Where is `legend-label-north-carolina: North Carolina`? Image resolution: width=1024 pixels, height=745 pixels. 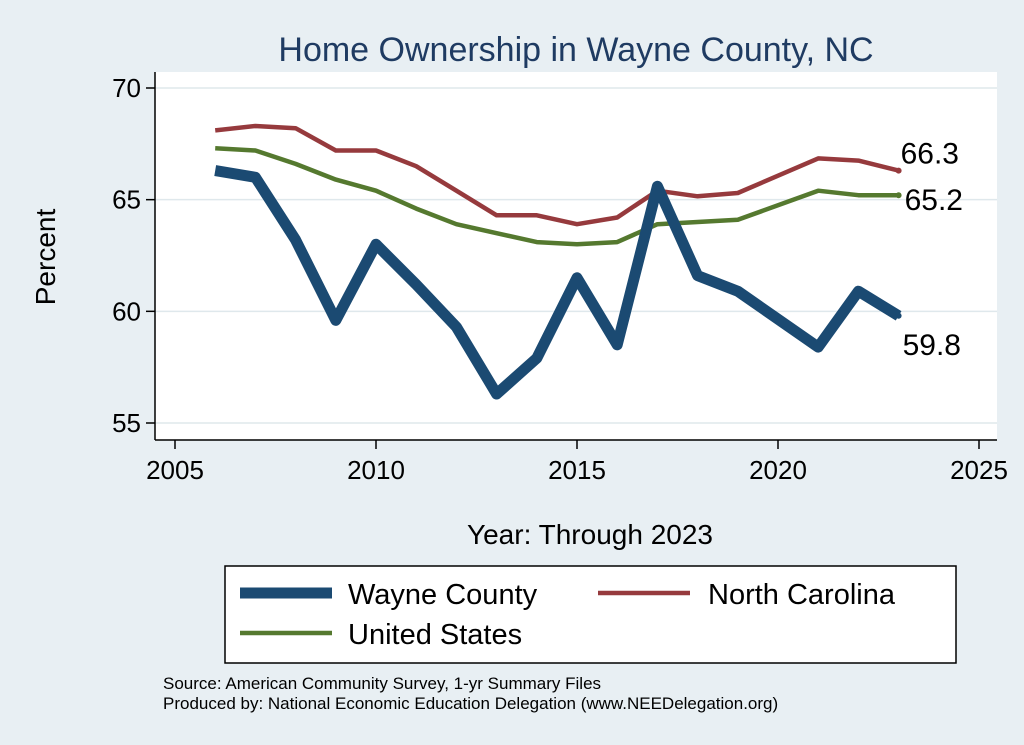
legend-label-north-carolina: North Carolina is located at coordinates (802, 595).